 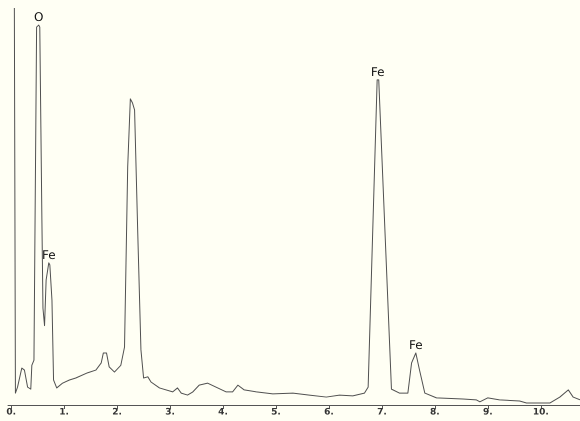 What do you see at coordinates (329, 413) in the screenshot?
I see `x-tick-label: 6.` at bounding box center [329, 413].